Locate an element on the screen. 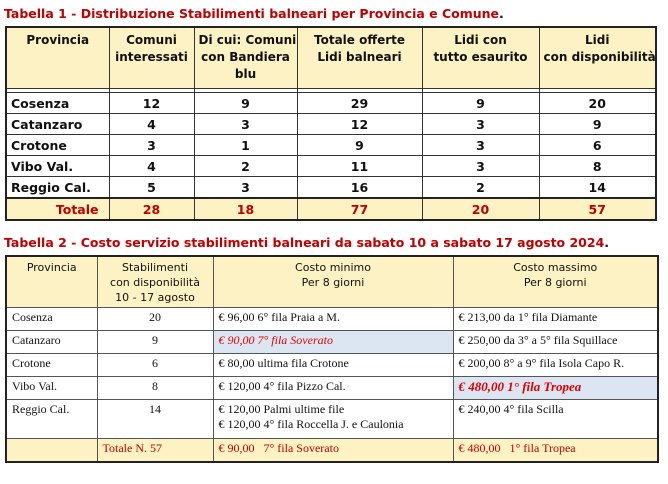 This screenshot has height=484, width=668. total-costo-minimo: € 90,00 7° fila Soverato is located at coordinates (333, 450).